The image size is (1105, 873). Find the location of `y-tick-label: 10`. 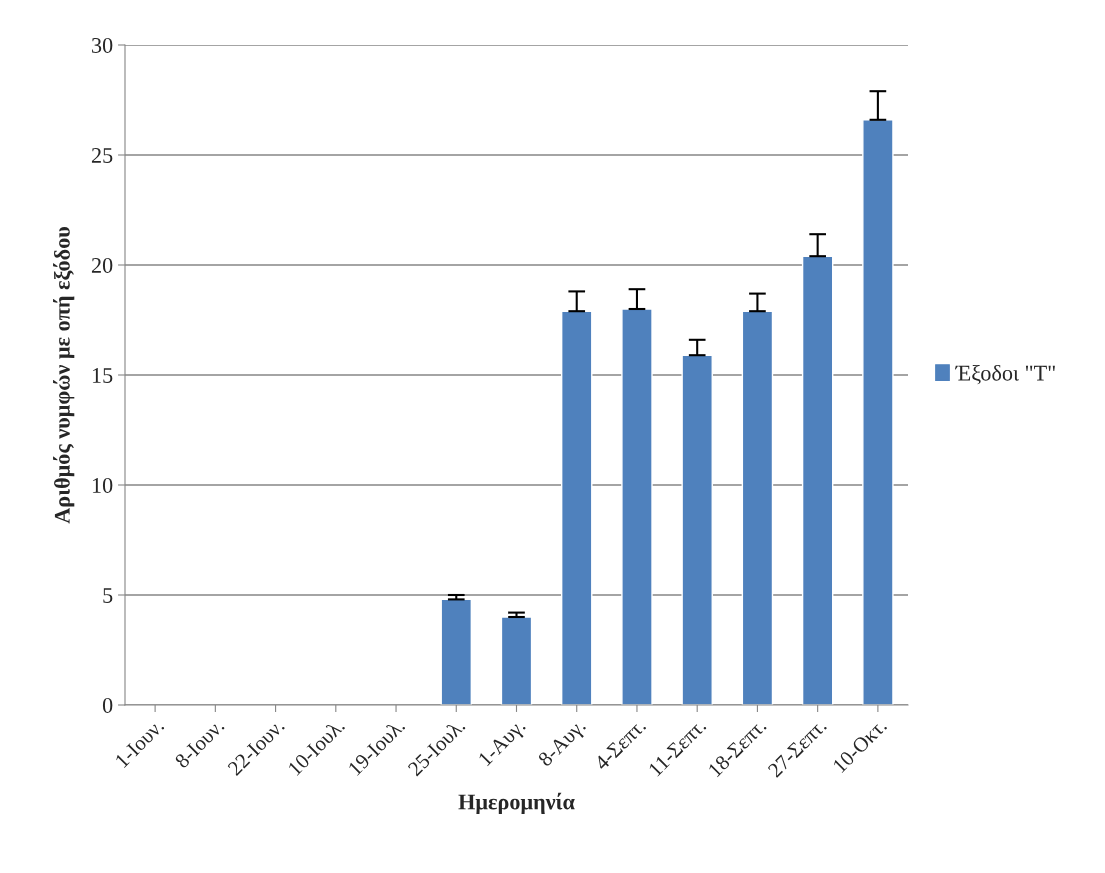

y-tick-label: 10 is located at coordinates (102, 485).